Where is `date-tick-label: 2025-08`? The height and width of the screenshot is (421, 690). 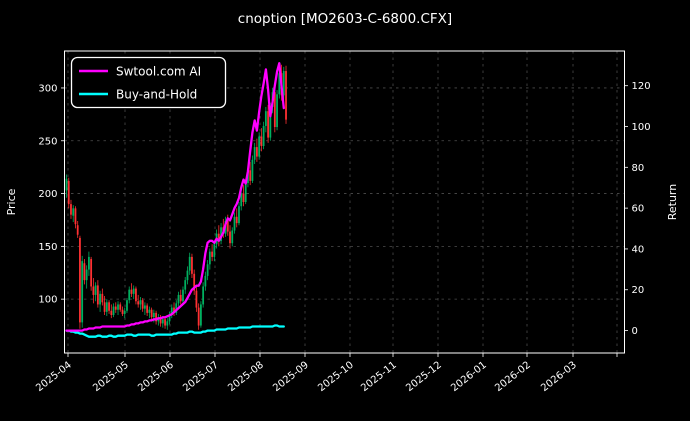 date-tick-label: 2025-08 is located at coordinates (246, 377).